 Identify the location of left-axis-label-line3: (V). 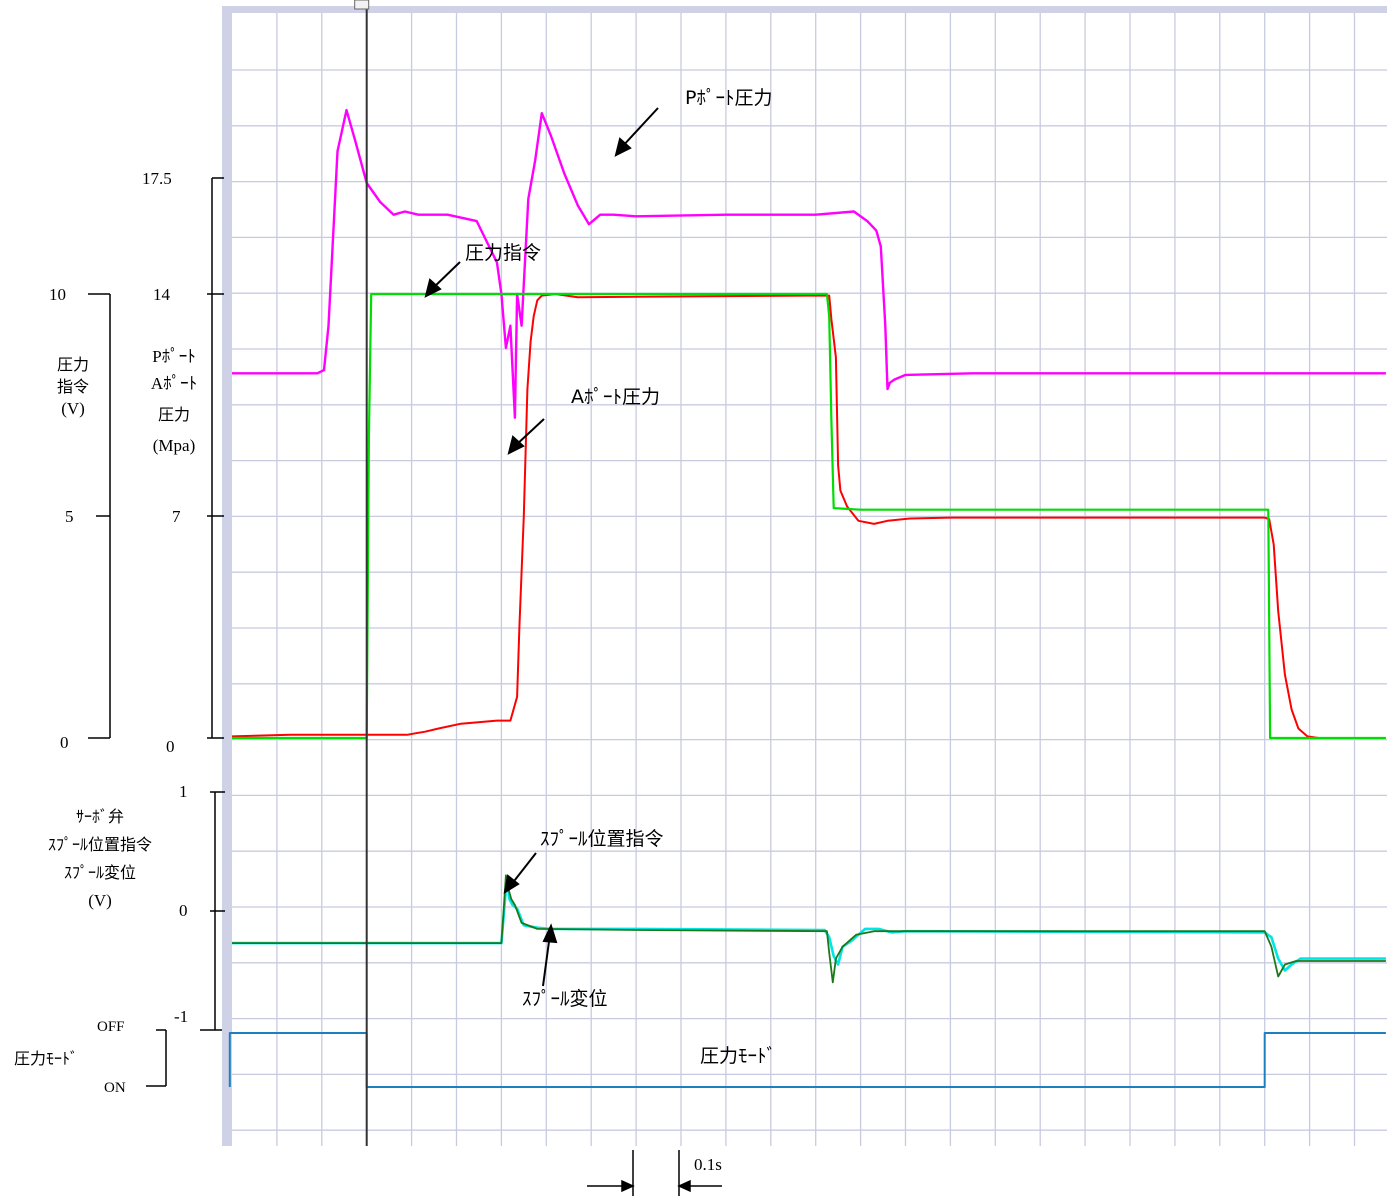
(73, 408).